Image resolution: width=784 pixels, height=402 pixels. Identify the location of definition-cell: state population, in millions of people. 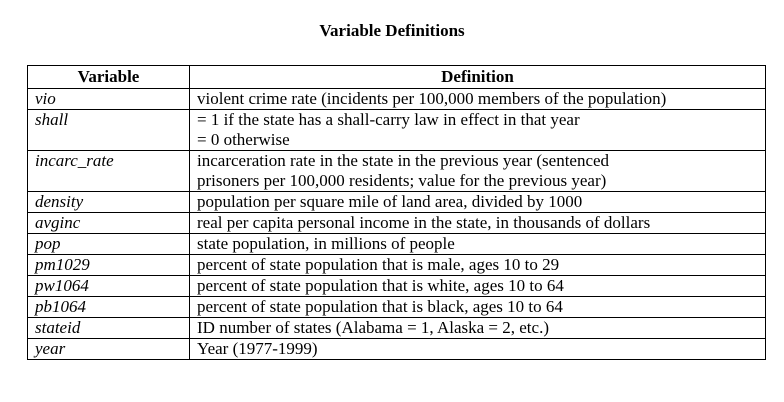
(477, 244).